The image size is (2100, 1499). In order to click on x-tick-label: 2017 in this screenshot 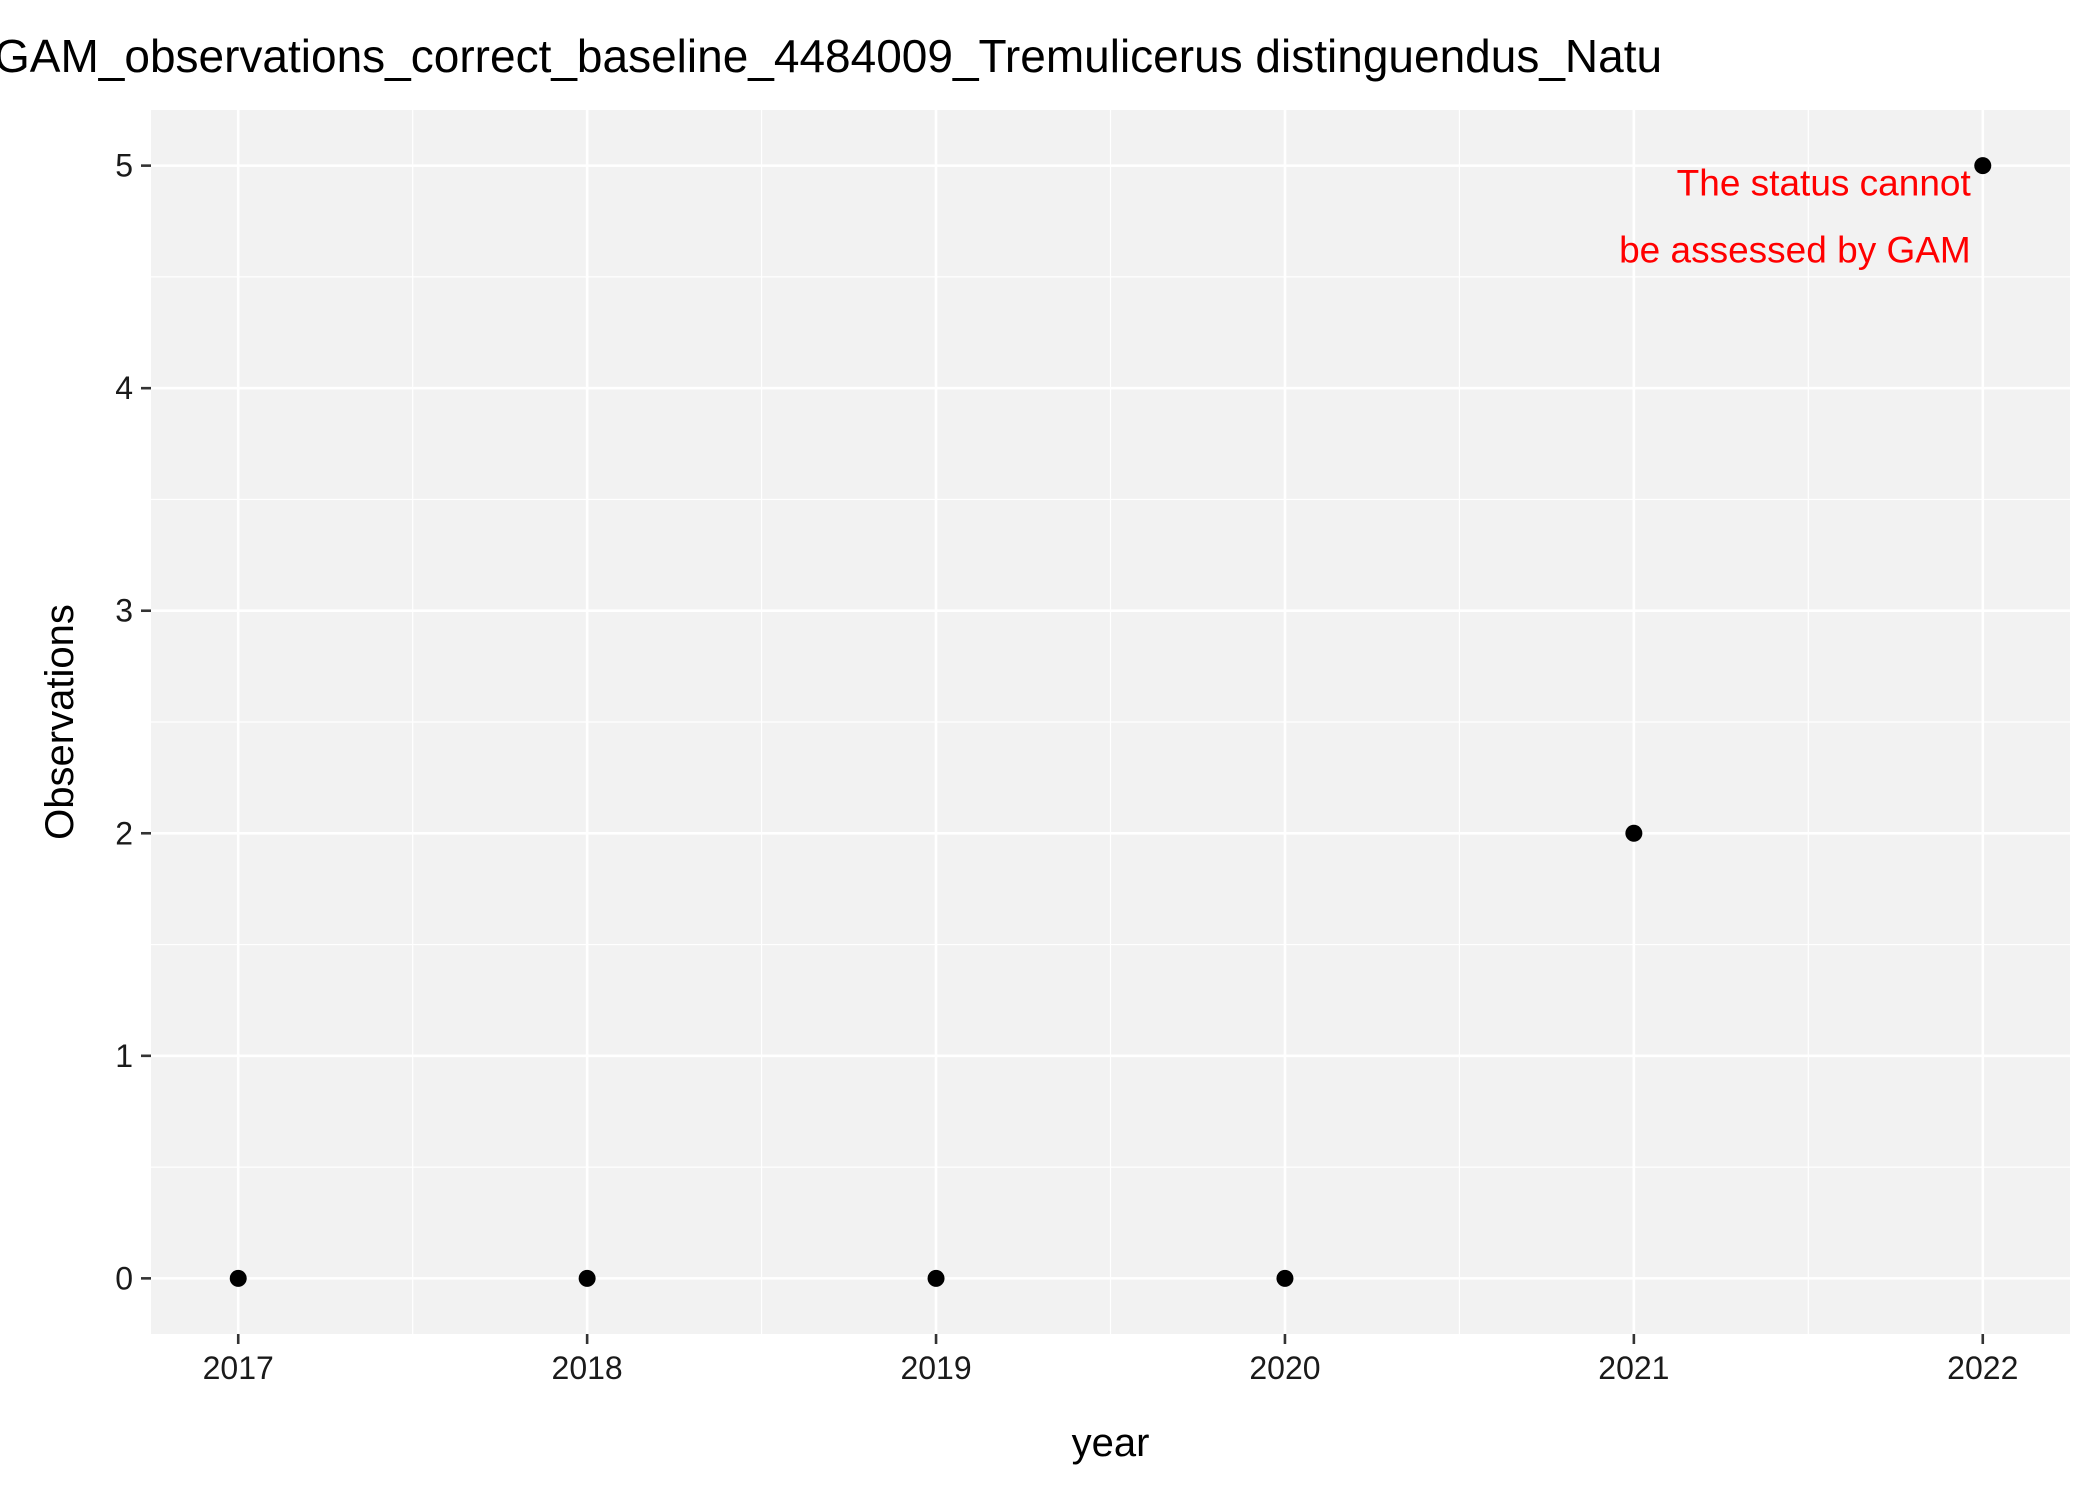, I will do `click(238, 1368)`.